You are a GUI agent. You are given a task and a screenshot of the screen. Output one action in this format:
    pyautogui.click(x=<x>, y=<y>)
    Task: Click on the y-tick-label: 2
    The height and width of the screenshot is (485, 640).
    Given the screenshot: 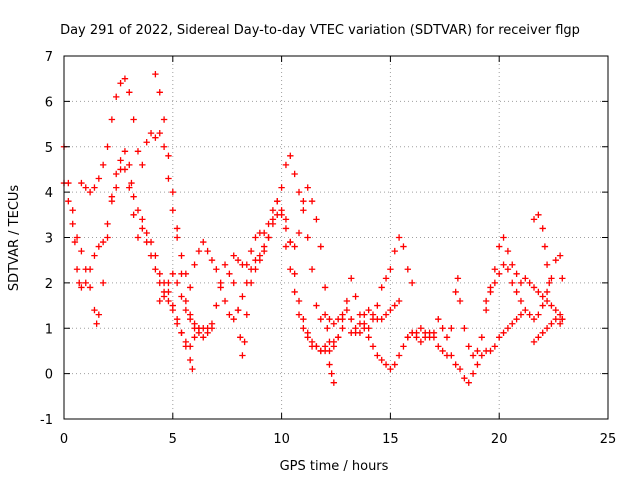 What is the action you would take?
    pyautogui.click(x=49, y=284)
    